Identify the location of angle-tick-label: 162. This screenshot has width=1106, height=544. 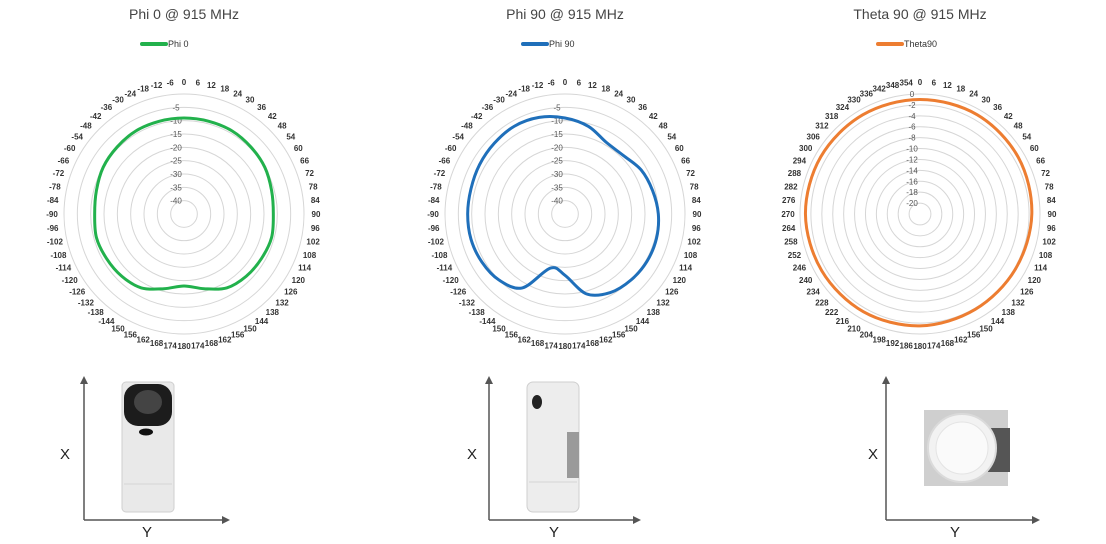
(225, 340).